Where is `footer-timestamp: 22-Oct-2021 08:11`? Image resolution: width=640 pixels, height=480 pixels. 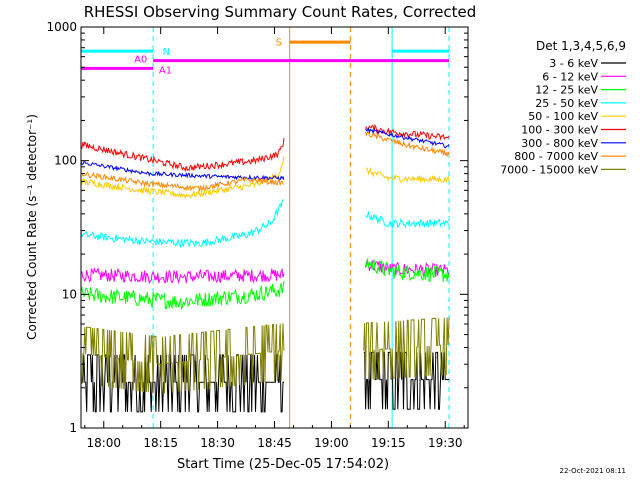
footer-timestamp: 22-Oct-2021 08:11 is located at coordinates (593, 471).